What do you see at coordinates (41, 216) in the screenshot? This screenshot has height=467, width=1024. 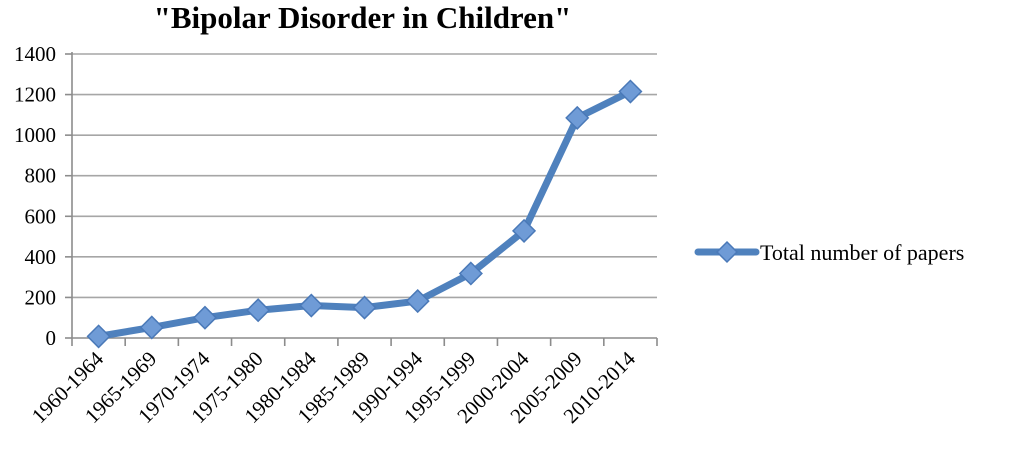 I see `y-tick-label: 600` at bounding box center [41, 216].